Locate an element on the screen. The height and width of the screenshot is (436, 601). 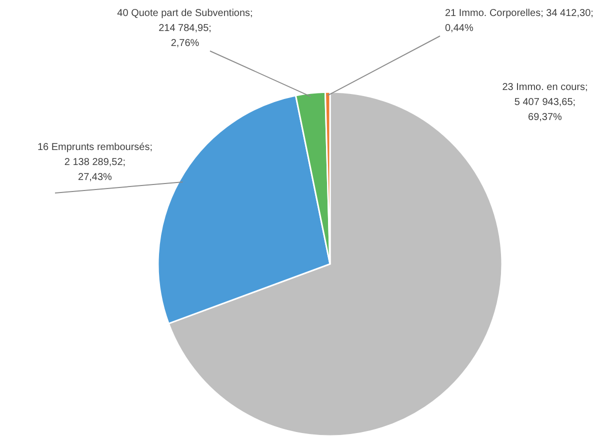
slice-label: 40 Quote part de Subventions; 214 784,95; 2,76% is located at coordinates (185, 28).